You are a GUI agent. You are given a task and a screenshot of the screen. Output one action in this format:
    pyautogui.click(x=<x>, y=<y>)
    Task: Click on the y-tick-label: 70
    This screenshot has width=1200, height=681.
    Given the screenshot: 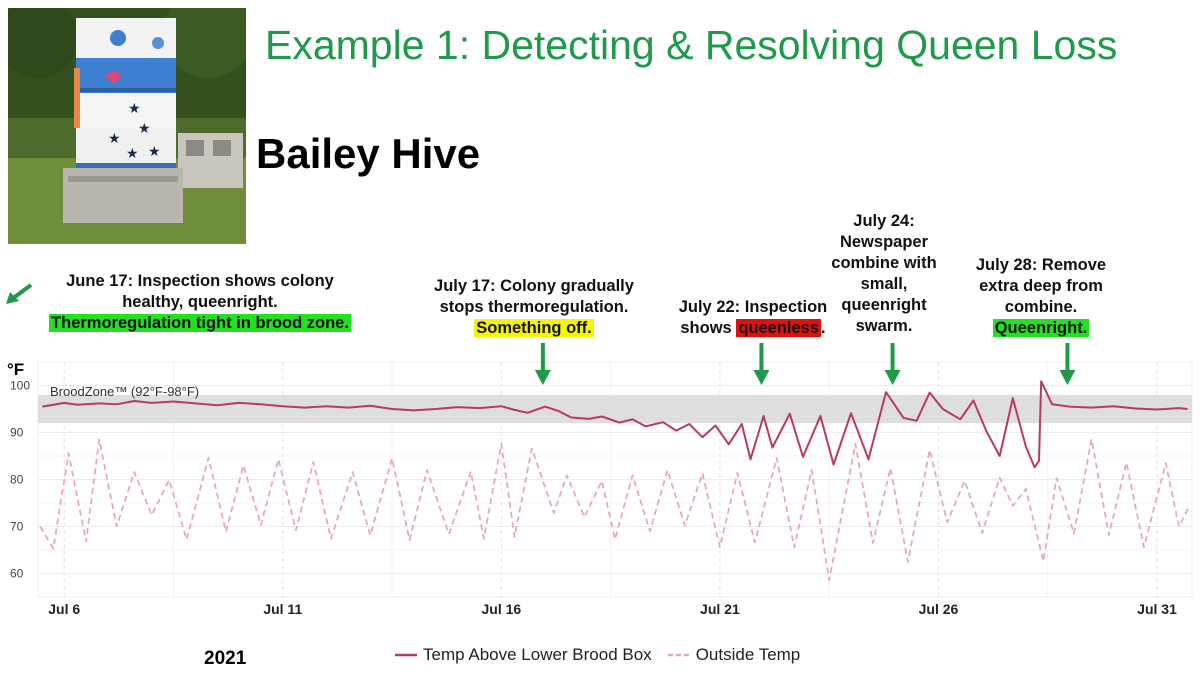 What is the action you would take?
    pyautogui.click(x=17, y=527)
    